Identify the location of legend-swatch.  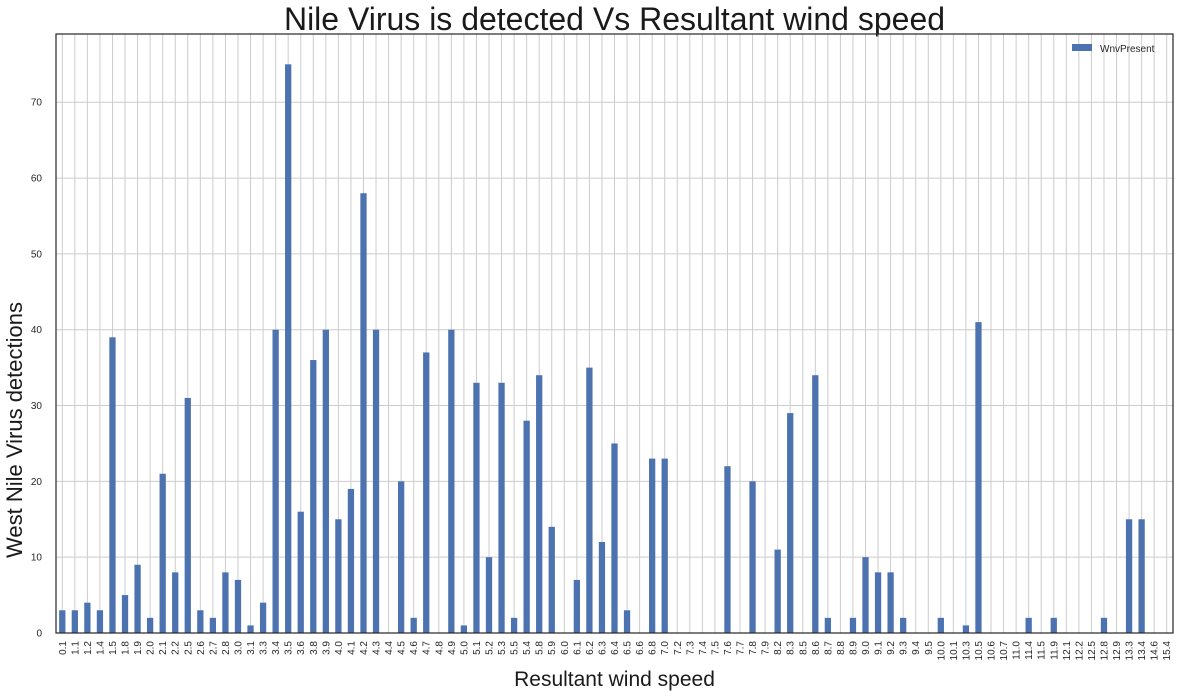
(1082, 47).